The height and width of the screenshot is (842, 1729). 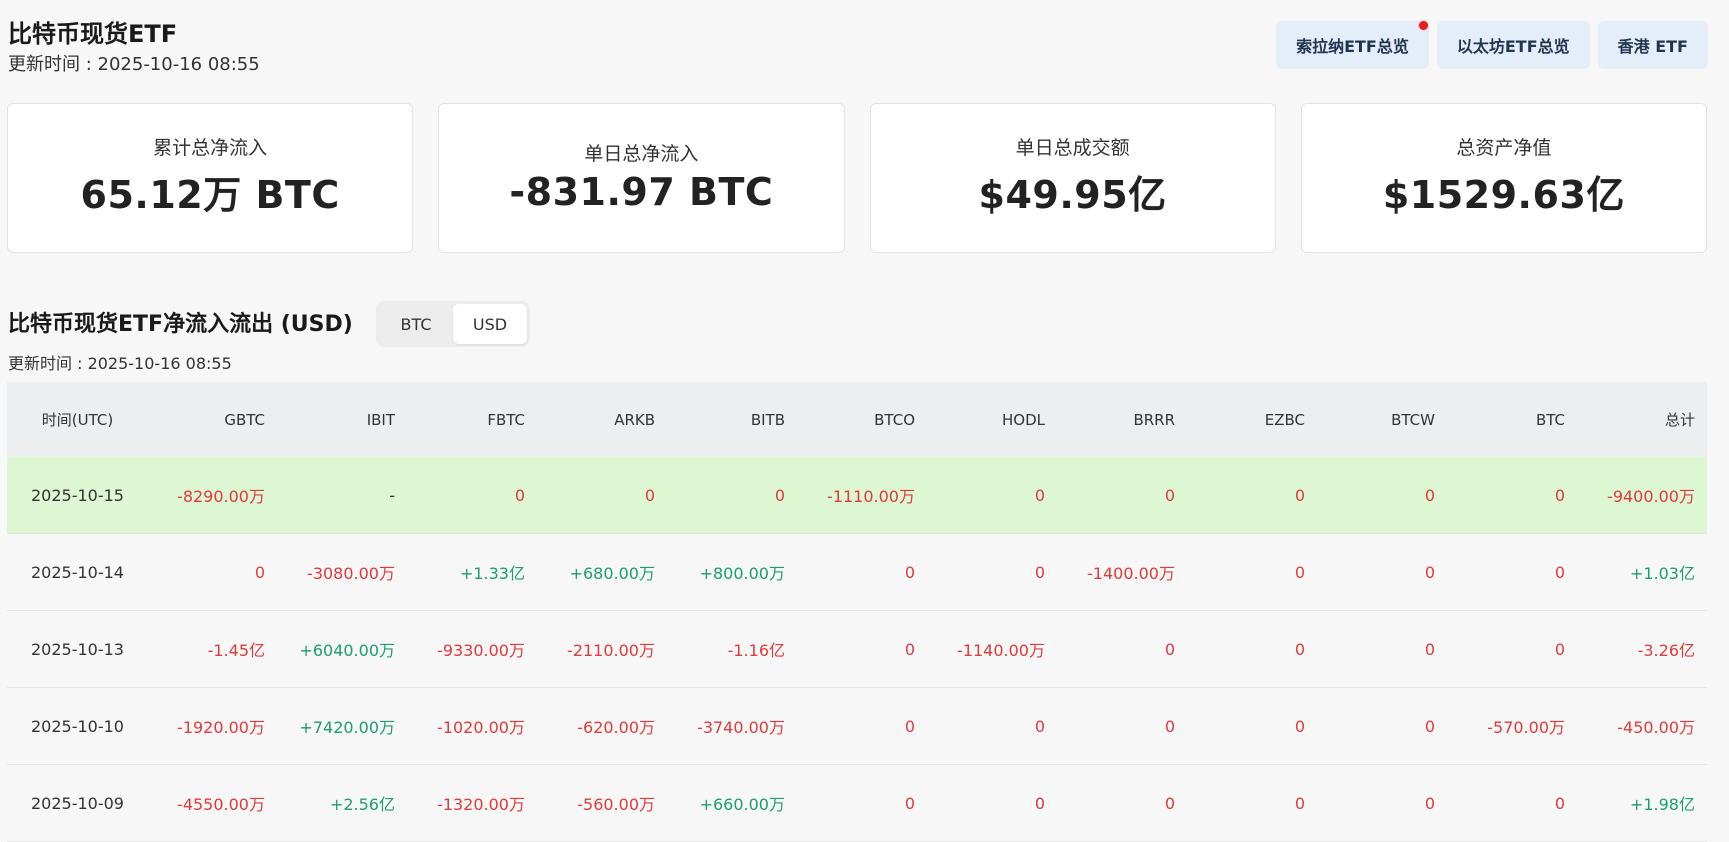 I want to click on column-header: 时间(UTC), so click(x=77, y=419).